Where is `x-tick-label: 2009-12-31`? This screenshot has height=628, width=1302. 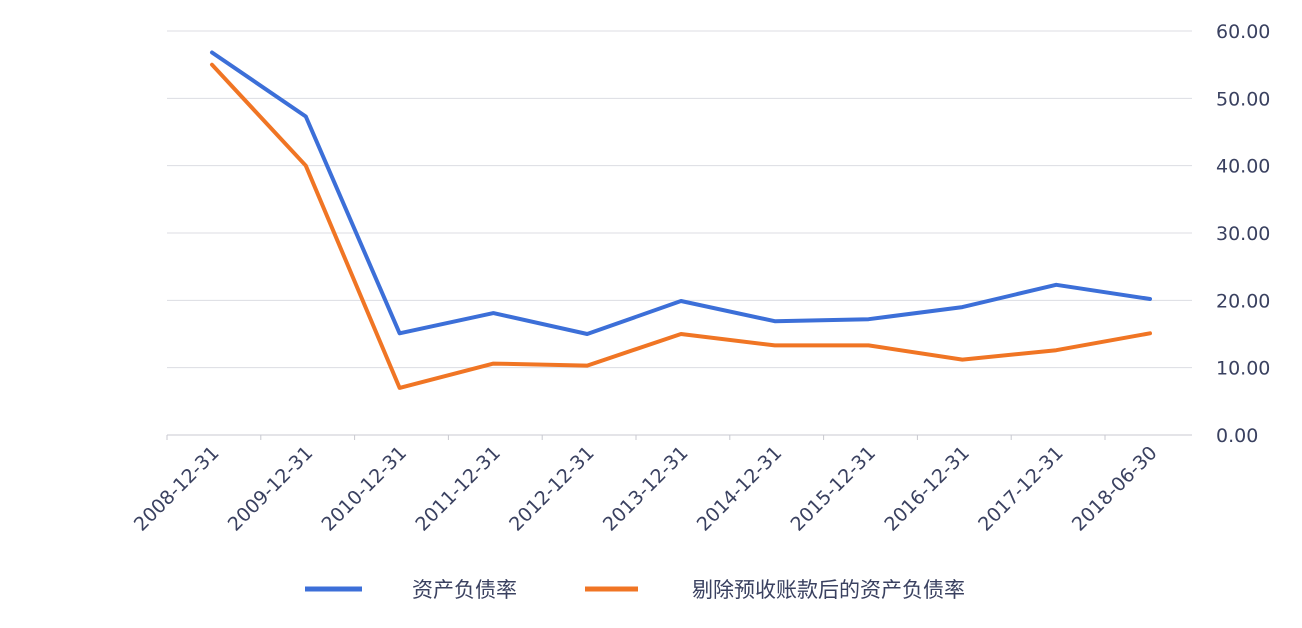 x-tick-label: 2009-12-31 is located at coordinates (271, 489).